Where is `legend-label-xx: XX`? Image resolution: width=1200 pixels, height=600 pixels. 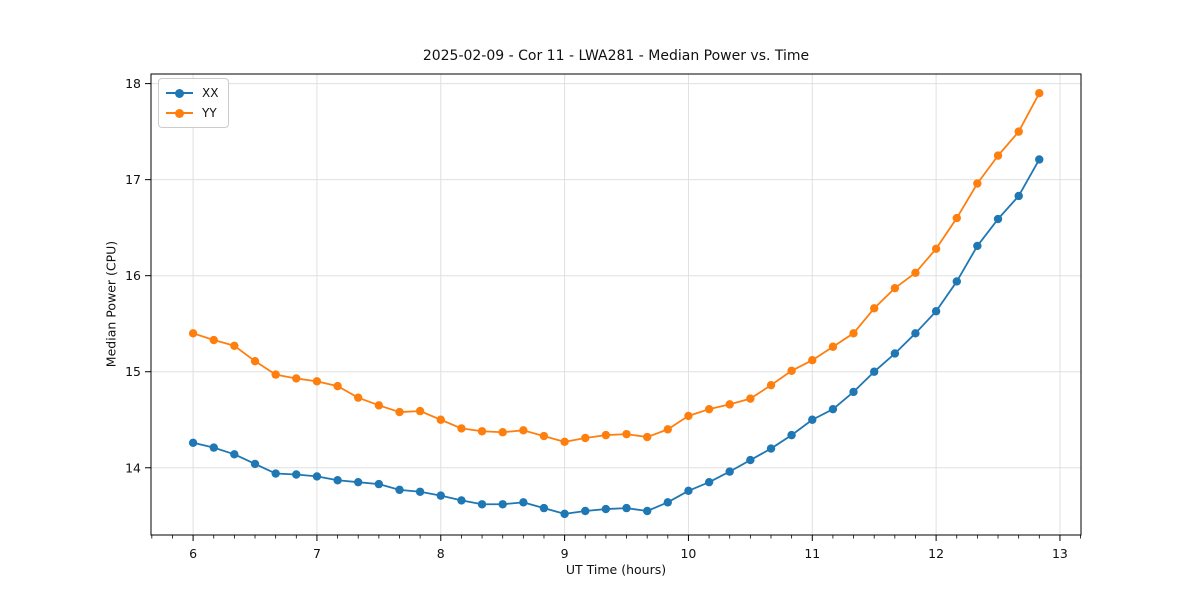
legend-label-xx: XX is located at coordinates (210, 93).